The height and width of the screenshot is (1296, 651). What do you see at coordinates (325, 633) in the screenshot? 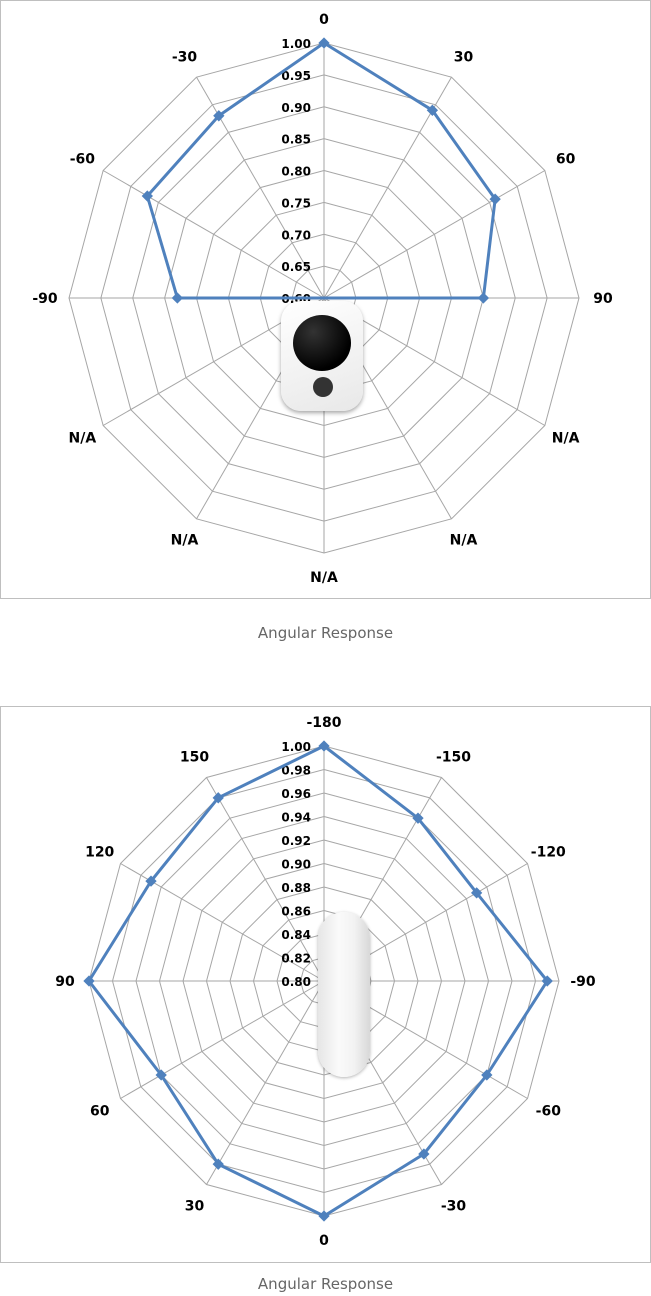
I see `chart-1-caption: Angular Response` at bounding box center [325, 633].